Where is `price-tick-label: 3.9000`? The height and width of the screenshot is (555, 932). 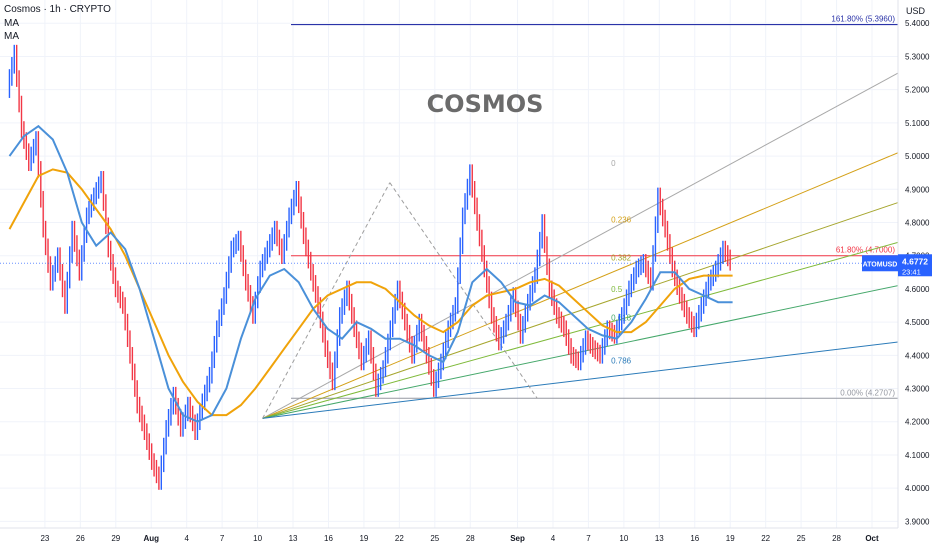
price-tick-label: 3.9000 is located at coordinates (917, 521).